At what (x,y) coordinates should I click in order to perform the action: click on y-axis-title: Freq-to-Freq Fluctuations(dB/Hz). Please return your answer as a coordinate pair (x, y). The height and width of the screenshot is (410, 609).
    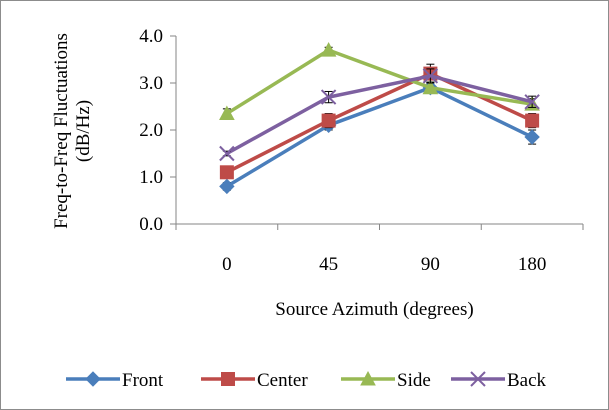
    Looking at the image, I should click on (72, 131).